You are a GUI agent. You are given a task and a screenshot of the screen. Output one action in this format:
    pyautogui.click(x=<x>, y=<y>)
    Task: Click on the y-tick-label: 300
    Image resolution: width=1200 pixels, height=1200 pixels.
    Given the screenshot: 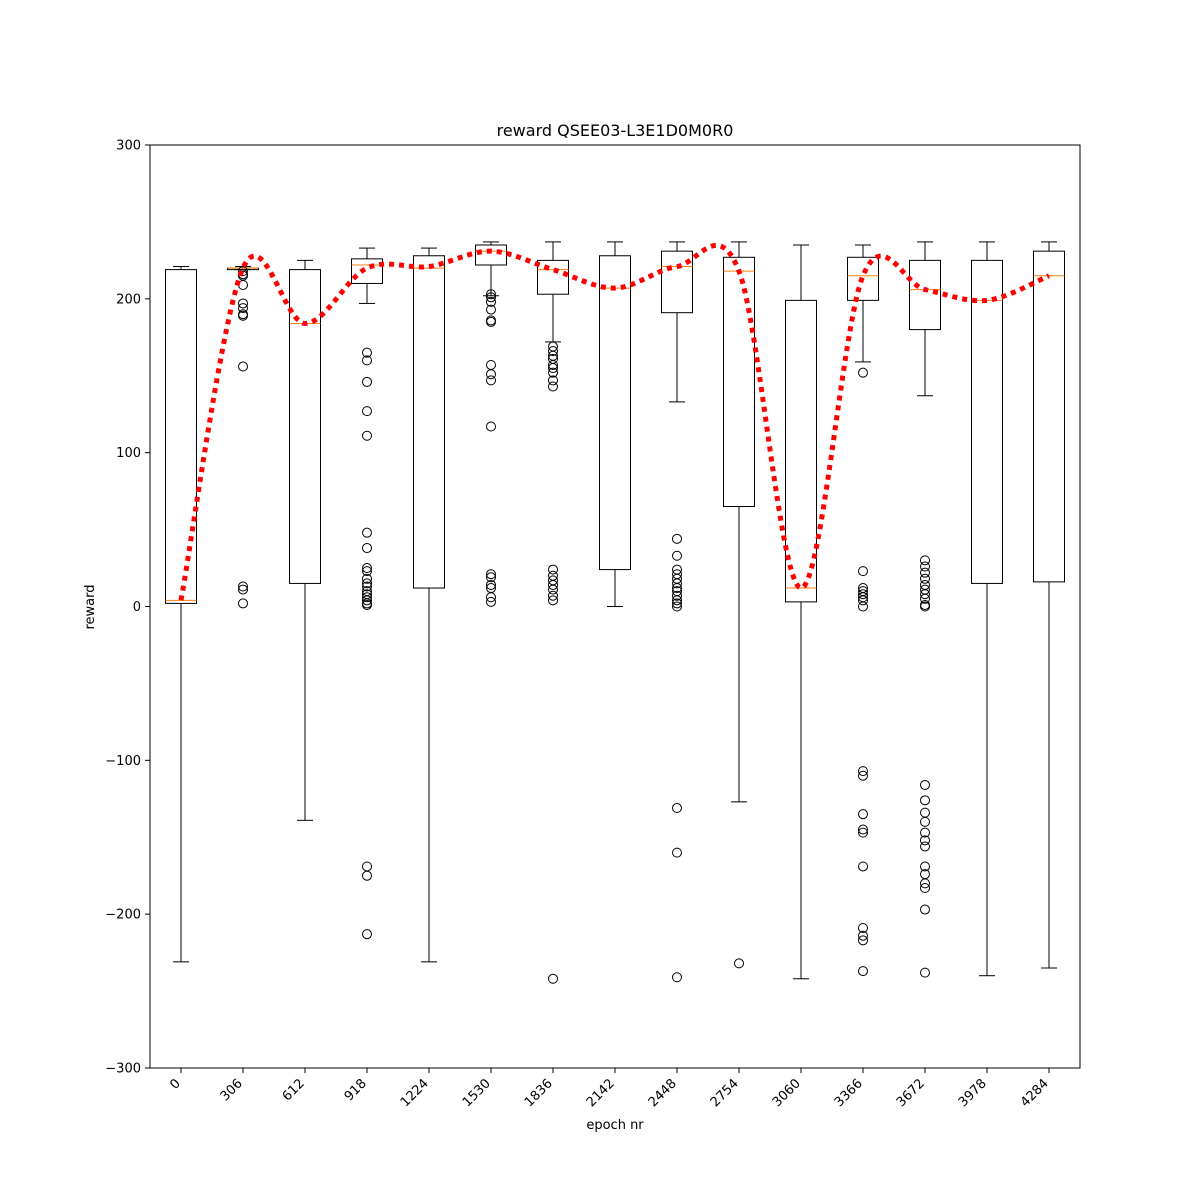 What is the action you would take?
    pyautogui.click(x=128, y=146)
    